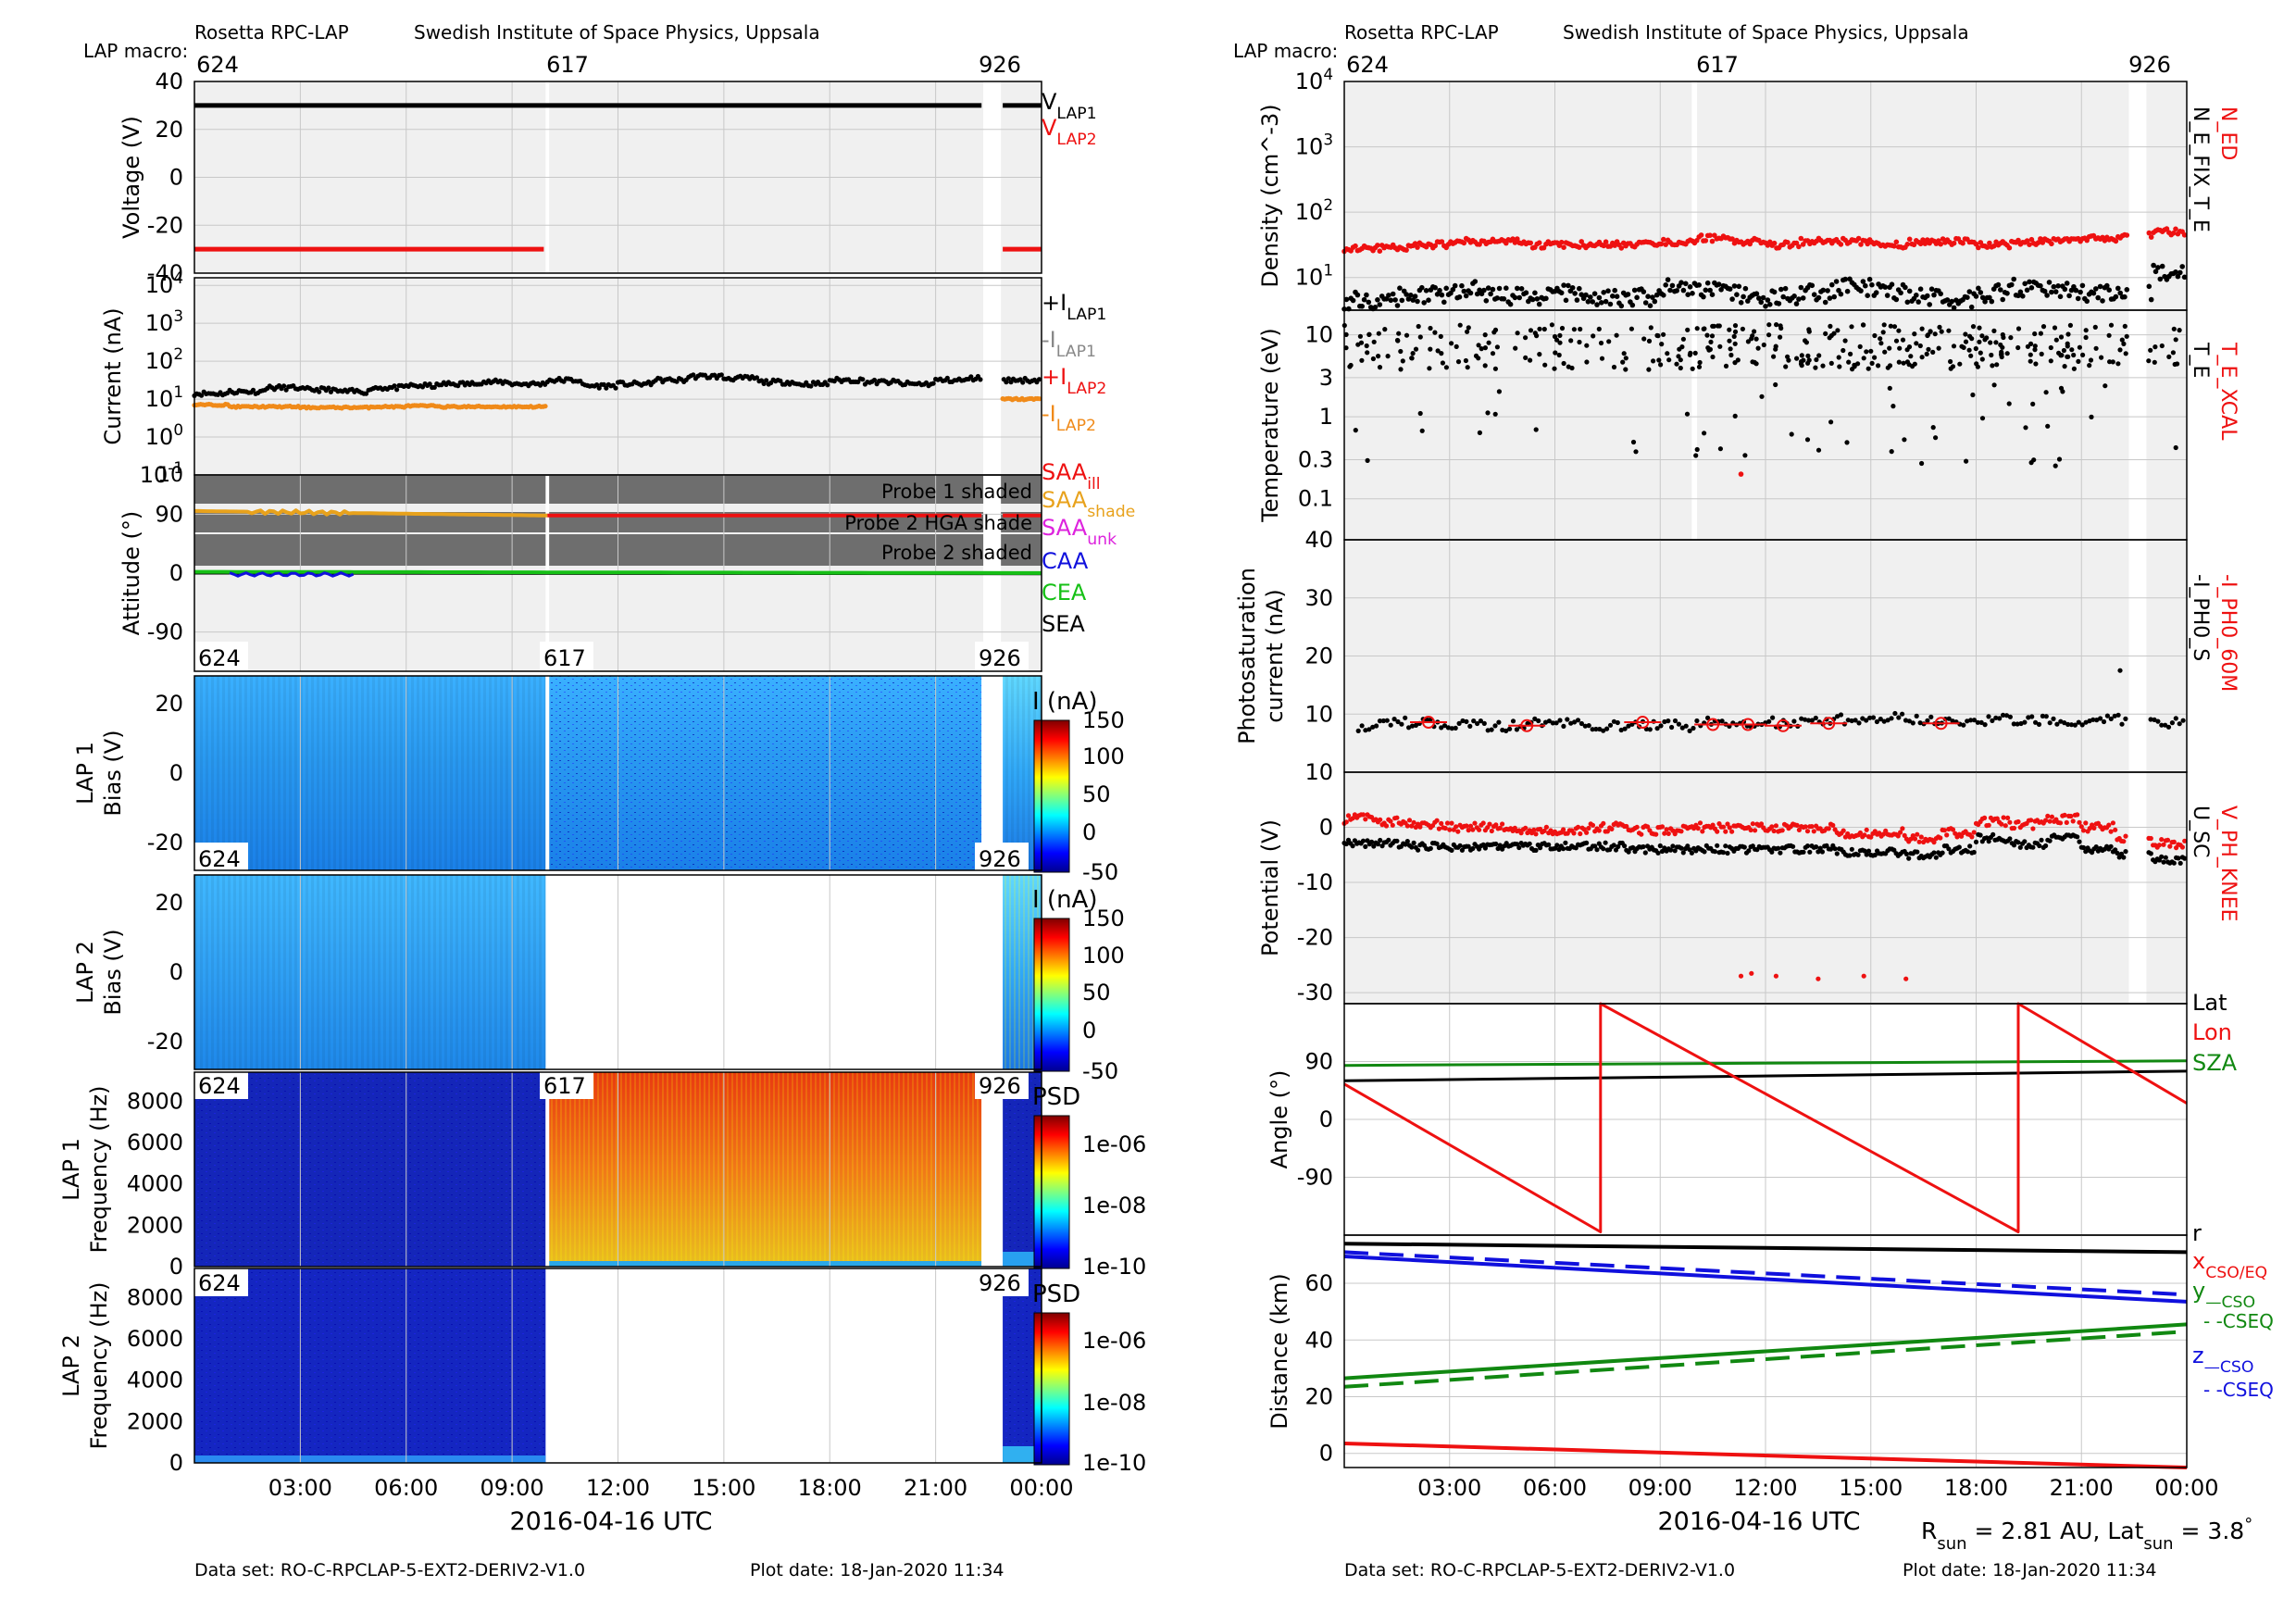  I want to click on data-gap, so click(2137, 888).